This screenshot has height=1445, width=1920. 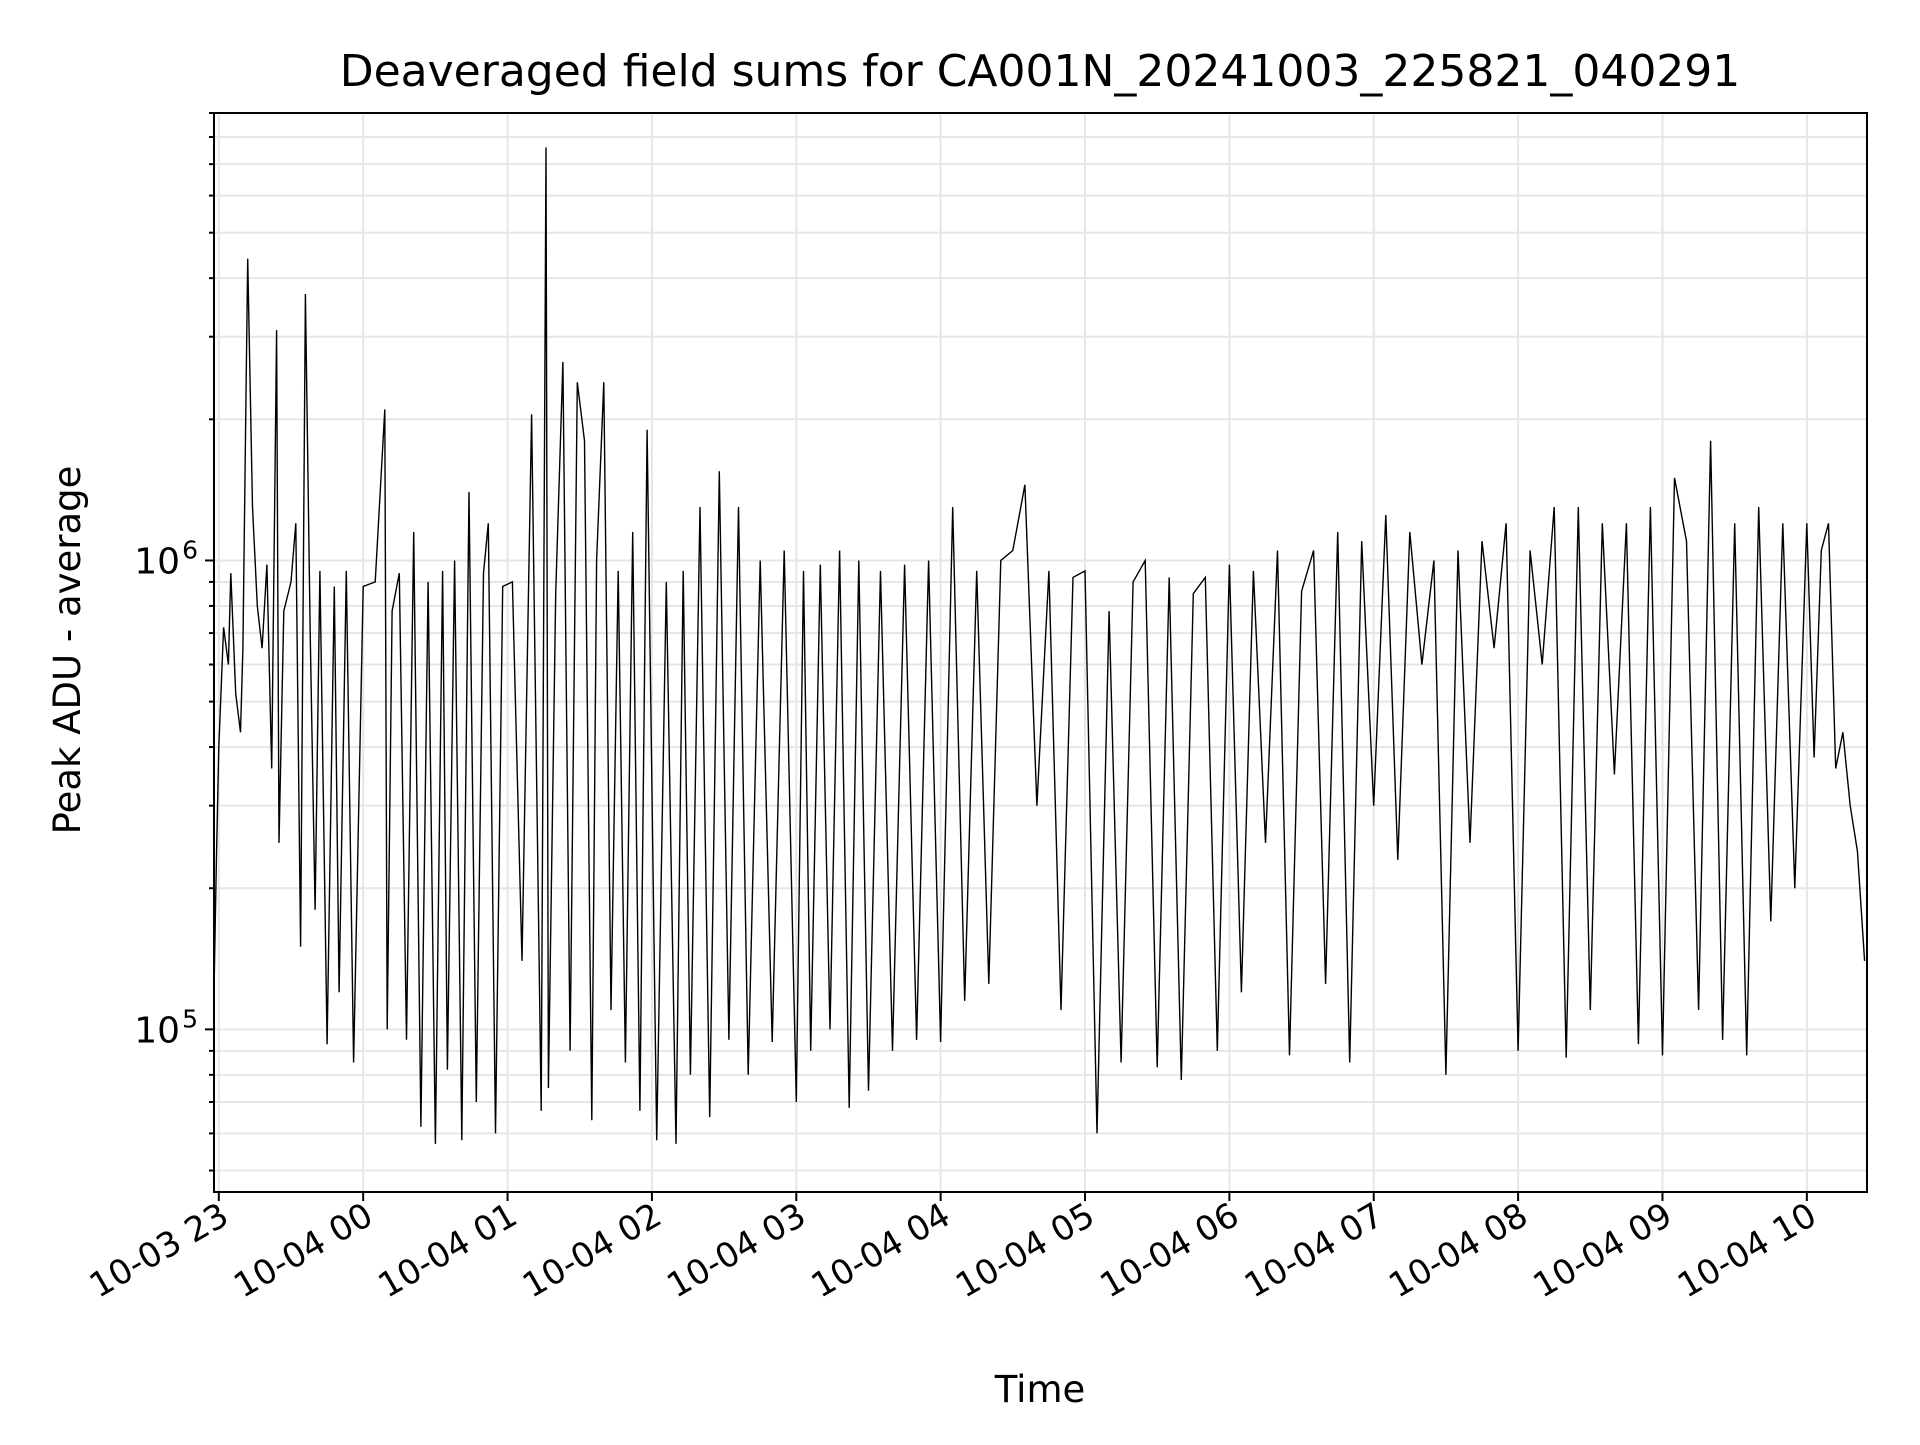 I want to click on x-axis-label: Time, so click(x=1040, y=1389).